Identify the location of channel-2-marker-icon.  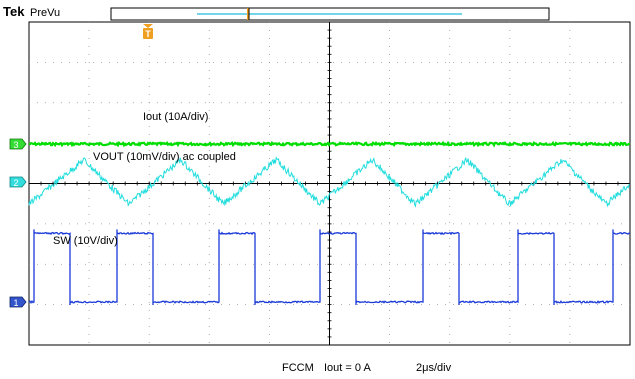
(18, 182).